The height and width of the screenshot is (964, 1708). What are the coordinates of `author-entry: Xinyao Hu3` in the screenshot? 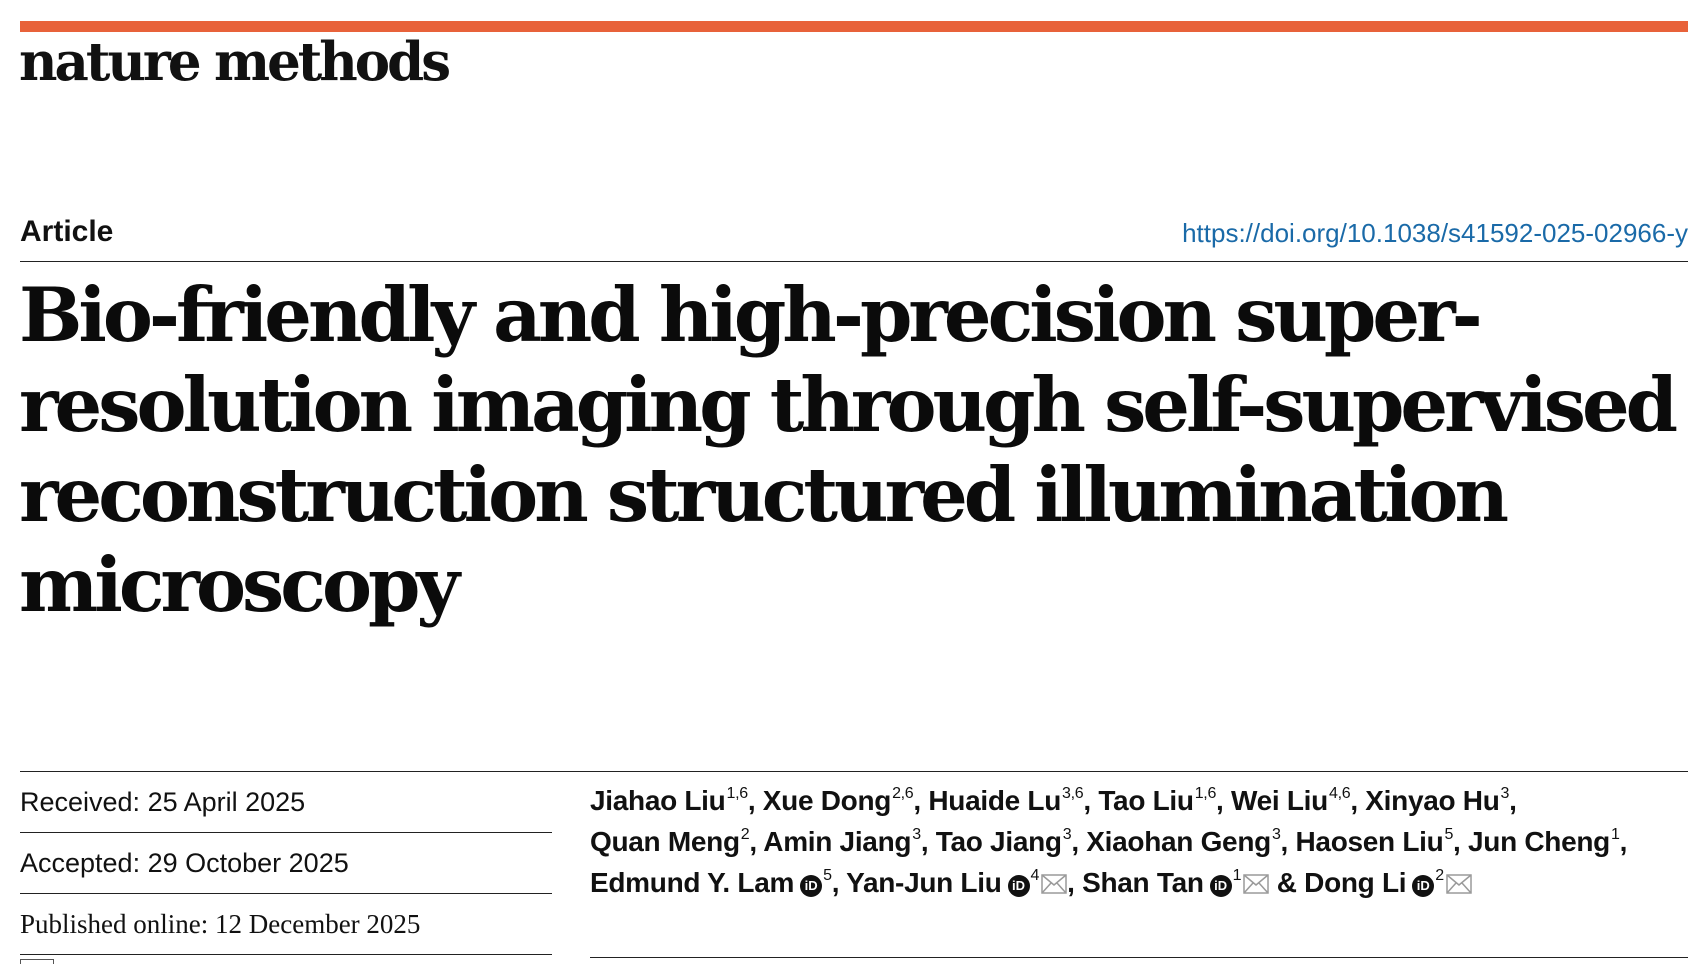 It's located at (1437, 800).